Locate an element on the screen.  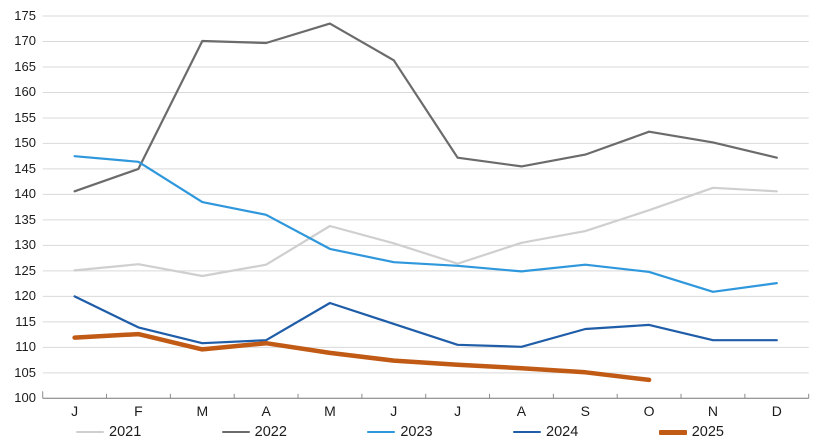
y-axis-label: 125 is located at coordinates (25, 270).